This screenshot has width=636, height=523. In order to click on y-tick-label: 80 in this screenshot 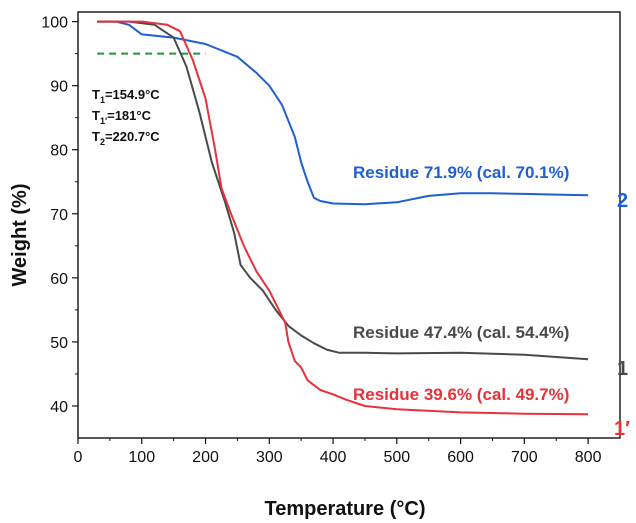, I will do `click(59, 151)`.